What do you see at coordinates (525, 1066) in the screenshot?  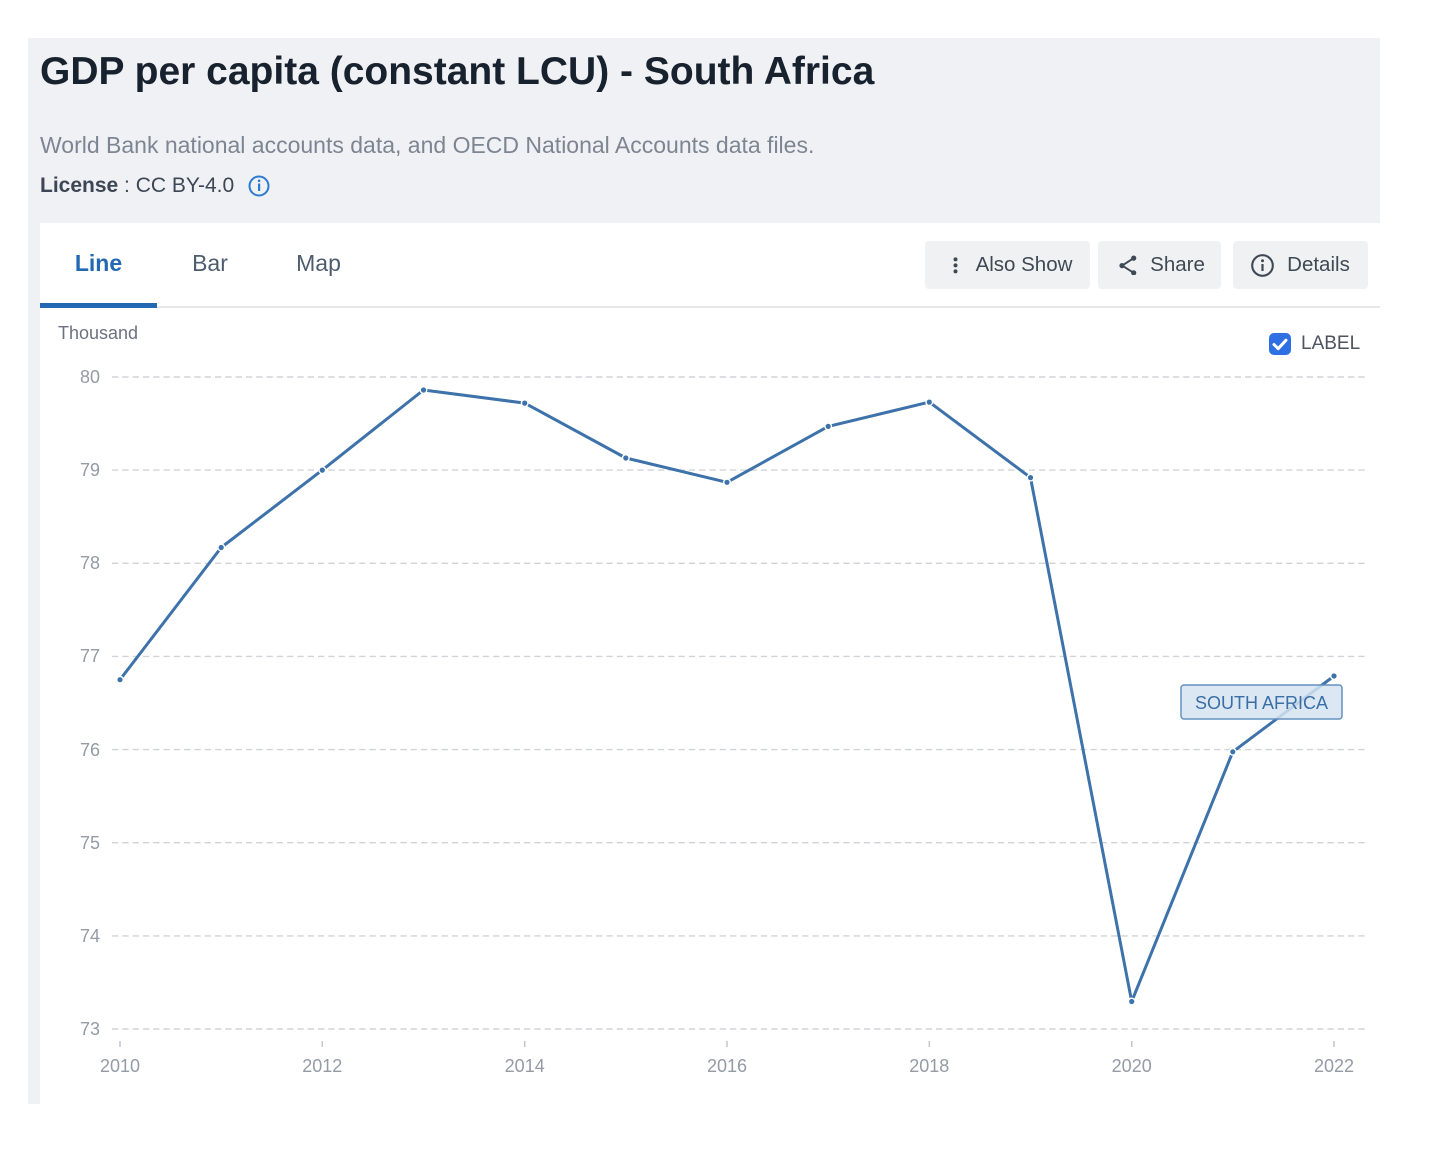 I see `svg-text: 2014` at bounding box center [525, 1066].